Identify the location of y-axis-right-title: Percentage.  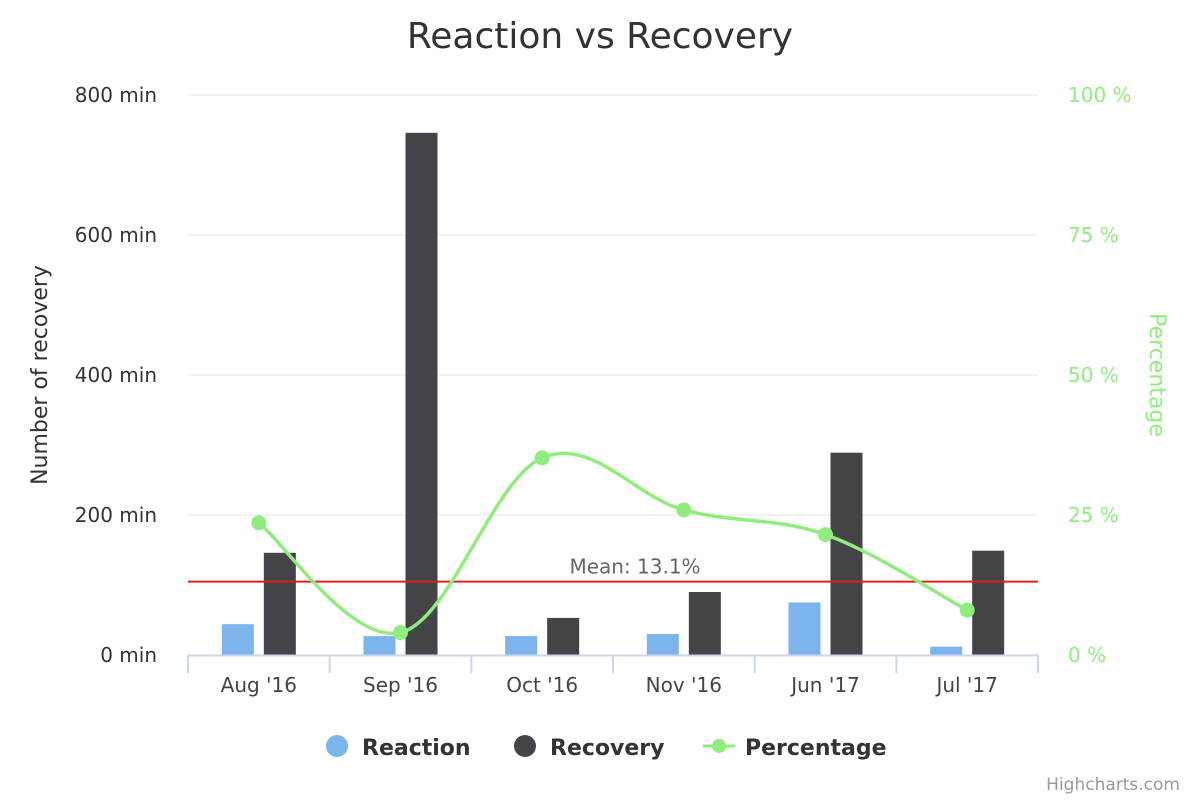
(1156, 375).